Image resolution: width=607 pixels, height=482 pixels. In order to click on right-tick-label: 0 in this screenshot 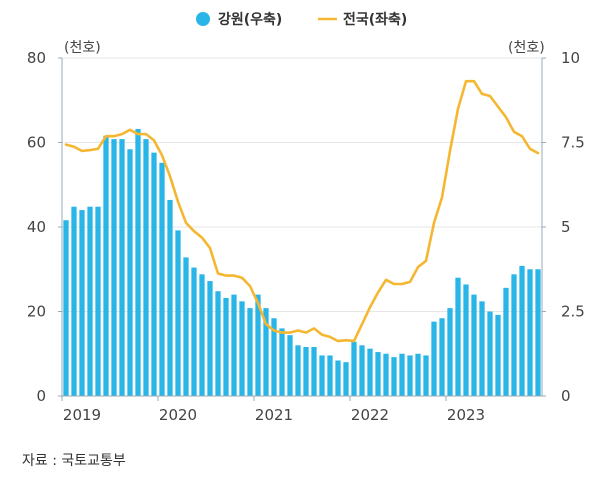, I will do `click(566, 396)`.